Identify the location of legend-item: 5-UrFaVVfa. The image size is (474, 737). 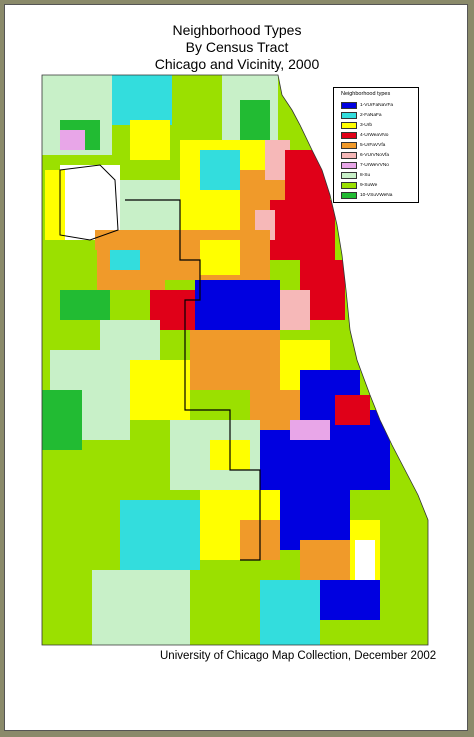
(363, 145).